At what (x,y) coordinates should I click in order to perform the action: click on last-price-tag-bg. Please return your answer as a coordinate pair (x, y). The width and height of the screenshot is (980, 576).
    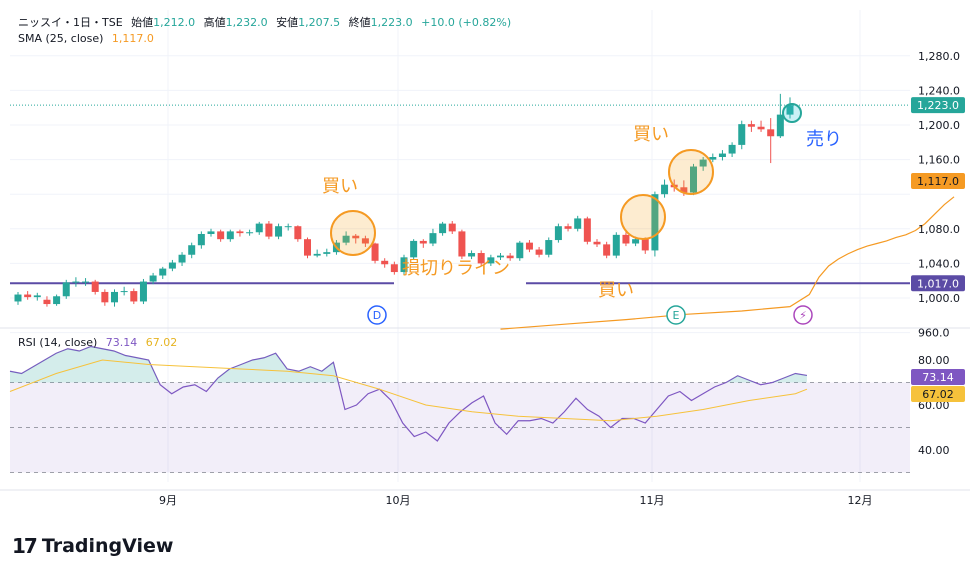
    Looking at the image, I should click on (938, 105).